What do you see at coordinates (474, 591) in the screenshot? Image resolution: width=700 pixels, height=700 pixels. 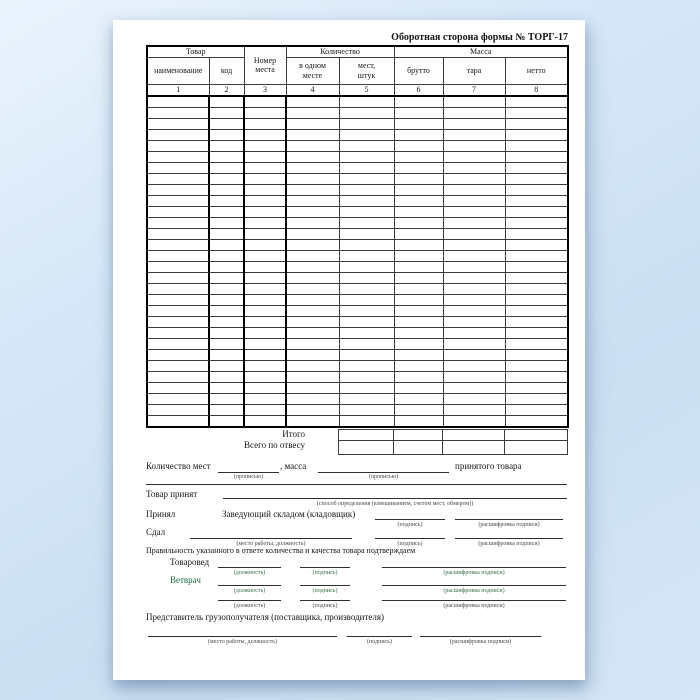 I see `rasshifrovka-caption: (расшифровка подписи)` at bounding box center [474, 591].